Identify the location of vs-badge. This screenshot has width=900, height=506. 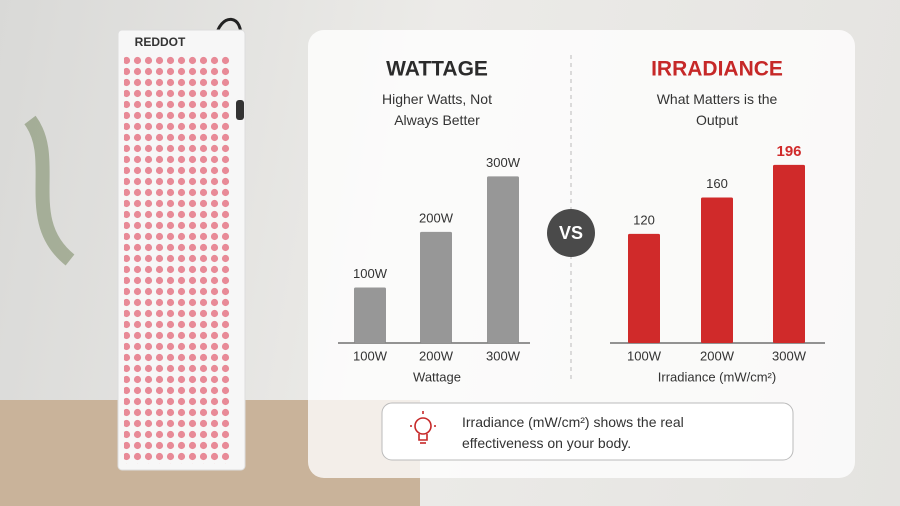
(571, 233).